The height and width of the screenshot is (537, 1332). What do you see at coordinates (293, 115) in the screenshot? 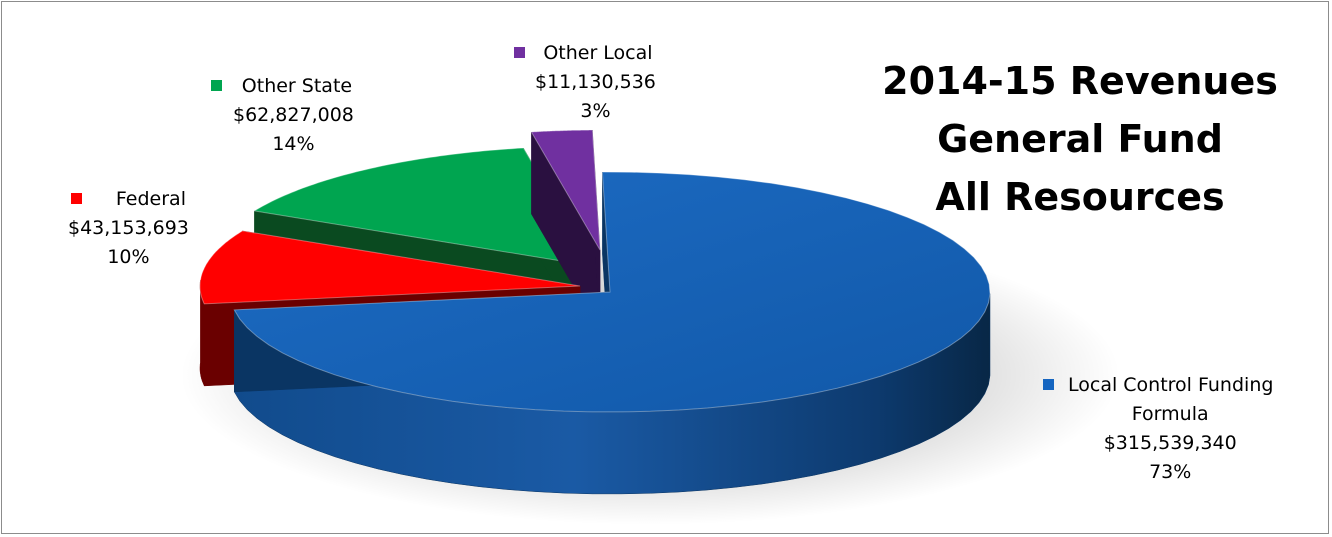
I see `label-value-other-state: $62,827,008` at bounding box center [293, 115].